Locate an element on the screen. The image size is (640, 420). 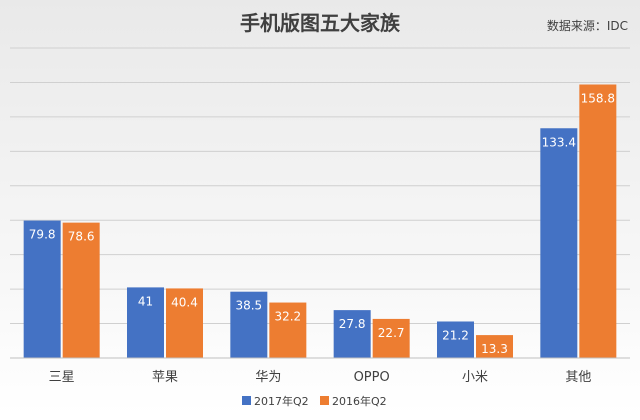
data-label: 133.4 is located at coordinates (559, 142).